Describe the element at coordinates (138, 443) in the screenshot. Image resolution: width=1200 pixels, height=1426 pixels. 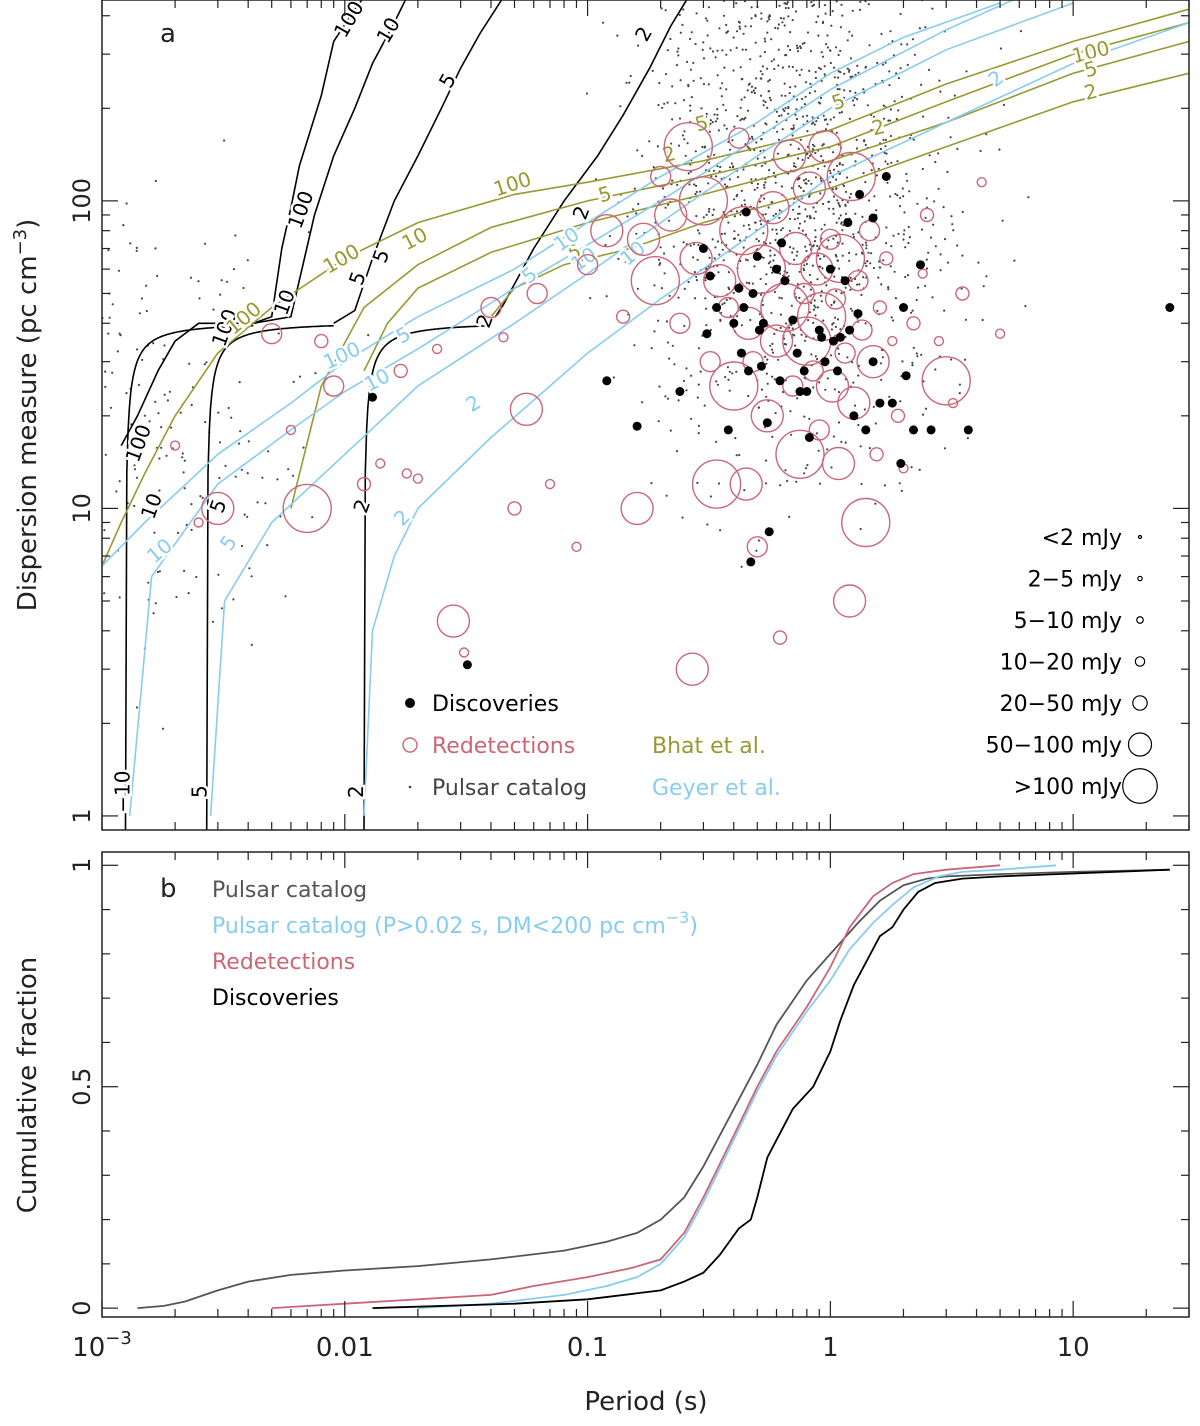
I see `contour-label: 100` at that location.